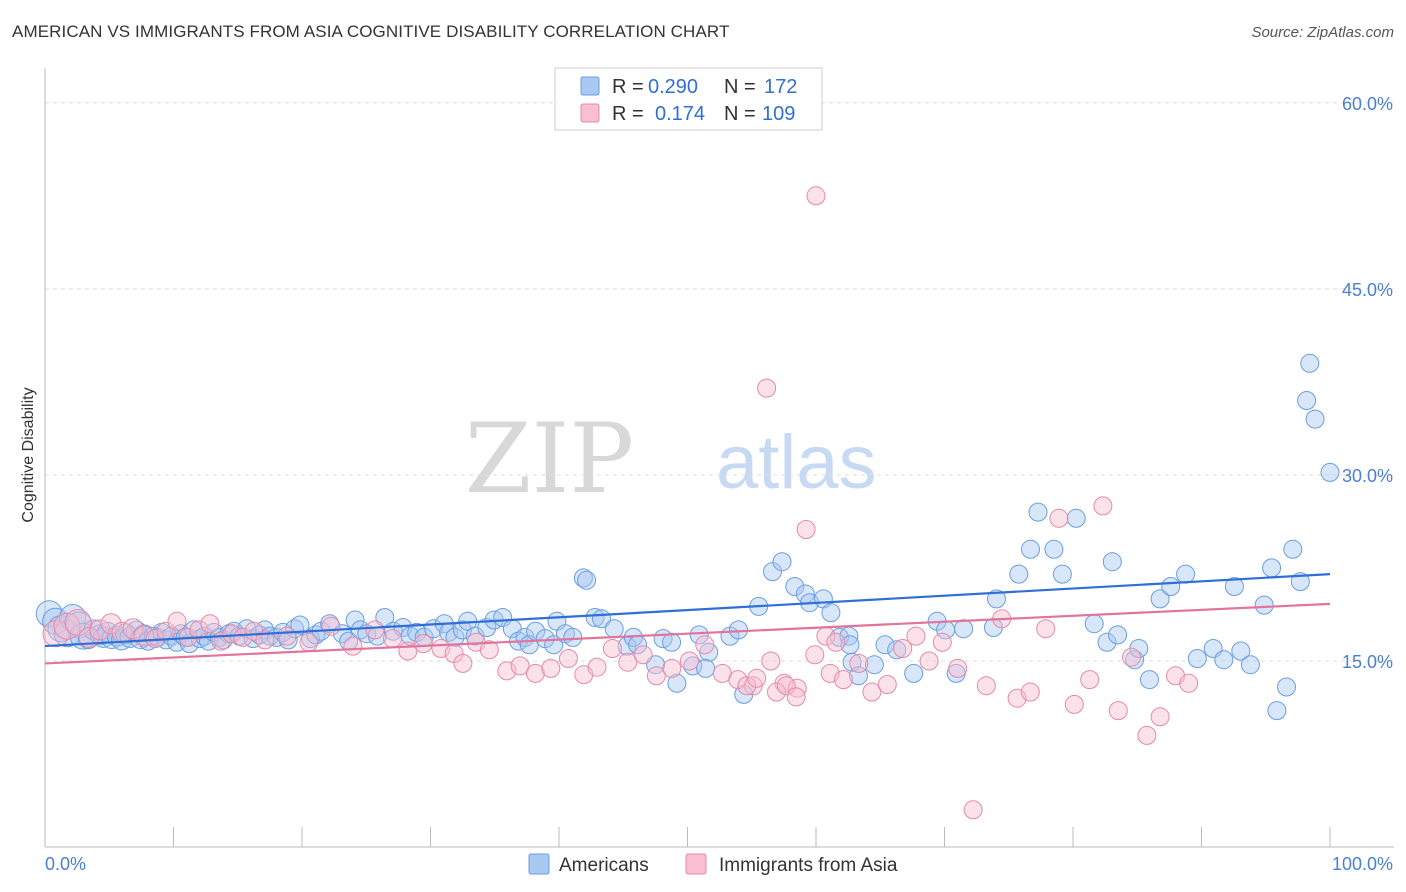  I want to click on x-tick-label: 100.0%, so click(1362, 864).